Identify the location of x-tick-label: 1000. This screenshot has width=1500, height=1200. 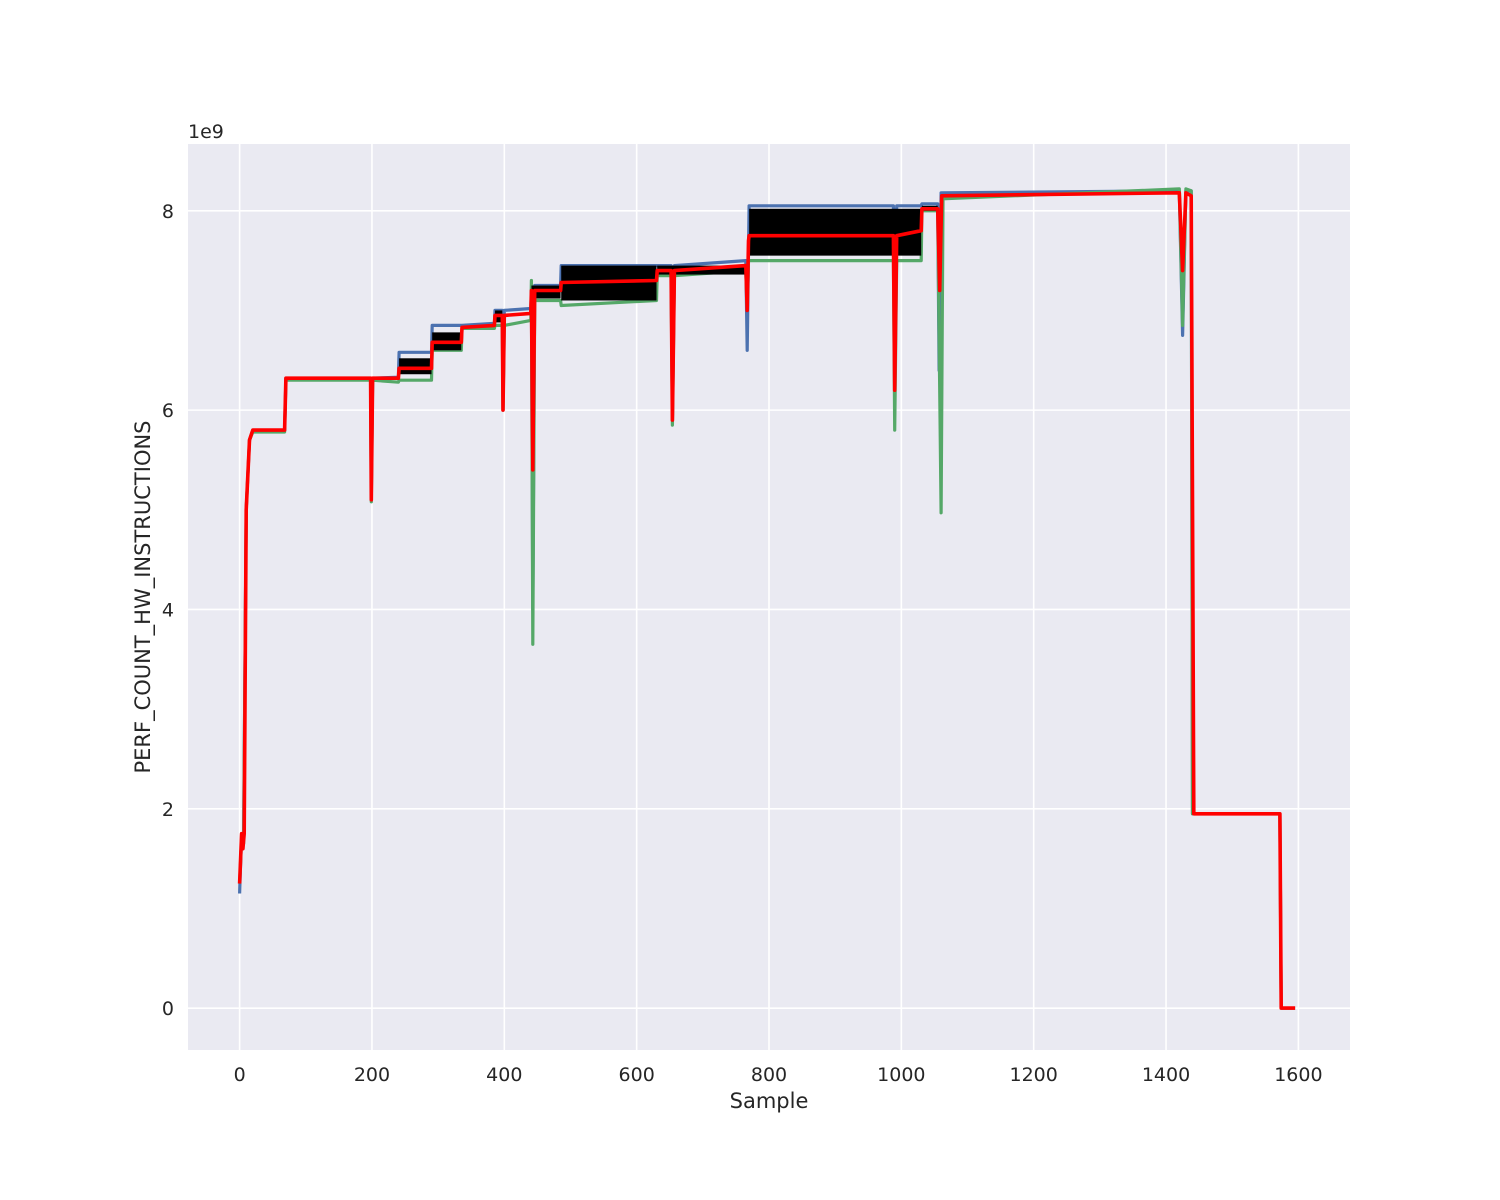
(901, 1075).